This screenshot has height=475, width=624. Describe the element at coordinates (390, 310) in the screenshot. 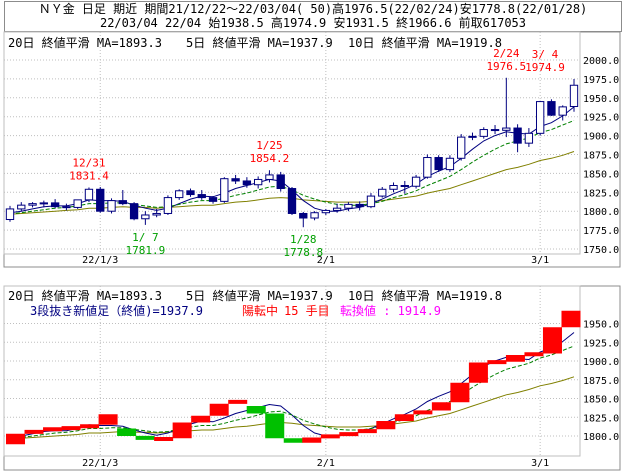

I see `renko-status-reversal: 転換値 : 1914.9` at that location.